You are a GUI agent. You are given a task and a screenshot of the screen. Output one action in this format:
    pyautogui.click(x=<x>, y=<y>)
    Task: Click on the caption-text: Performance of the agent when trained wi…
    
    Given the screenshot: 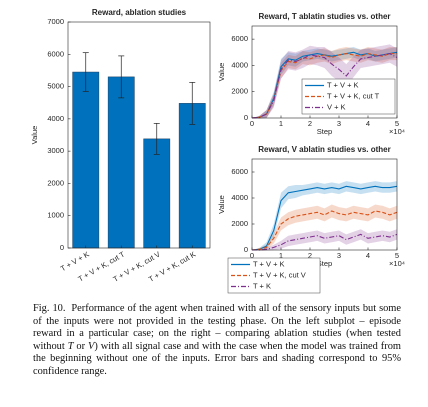 What is the action you would take?
    pyautogui.click(x=217, y=327)
    